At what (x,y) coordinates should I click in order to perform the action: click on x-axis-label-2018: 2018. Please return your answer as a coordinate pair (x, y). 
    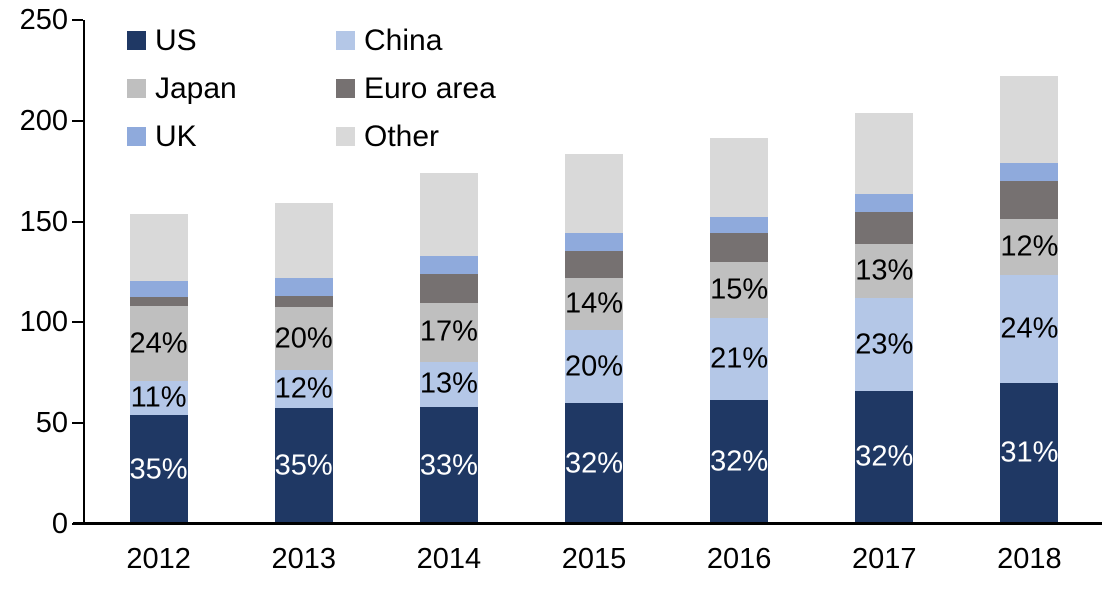
    Looking at the image, I should click on (1029, 559).